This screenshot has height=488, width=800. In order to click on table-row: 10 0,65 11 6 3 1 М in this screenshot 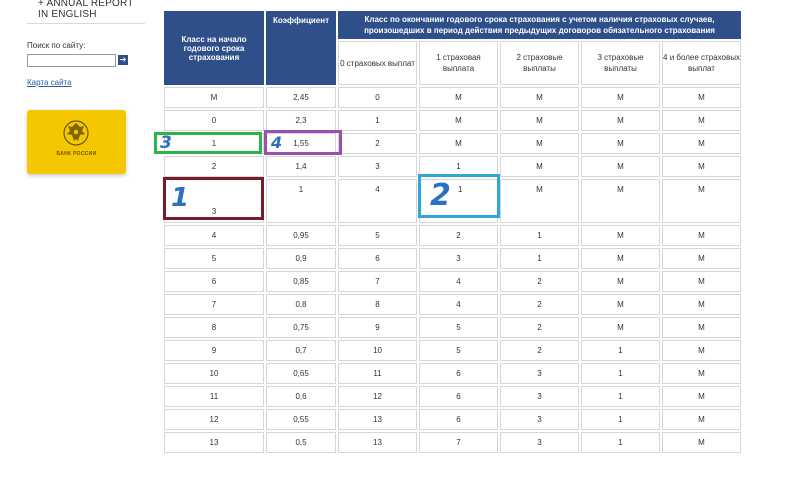, I will do `click(452, 373)`.